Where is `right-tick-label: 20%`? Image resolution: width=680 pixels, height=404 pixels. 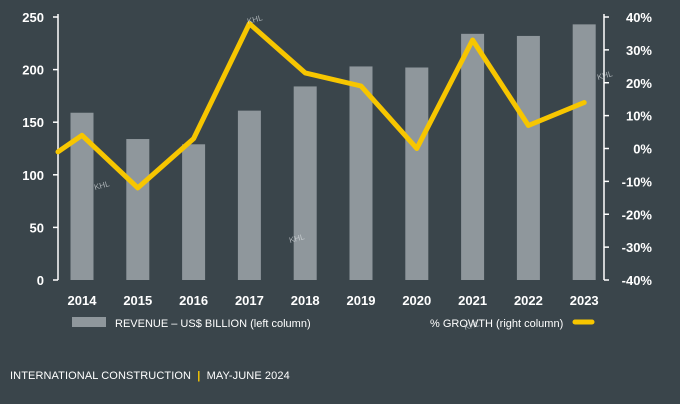 right-tick-label: 20% is located at coordinates (639, 83).